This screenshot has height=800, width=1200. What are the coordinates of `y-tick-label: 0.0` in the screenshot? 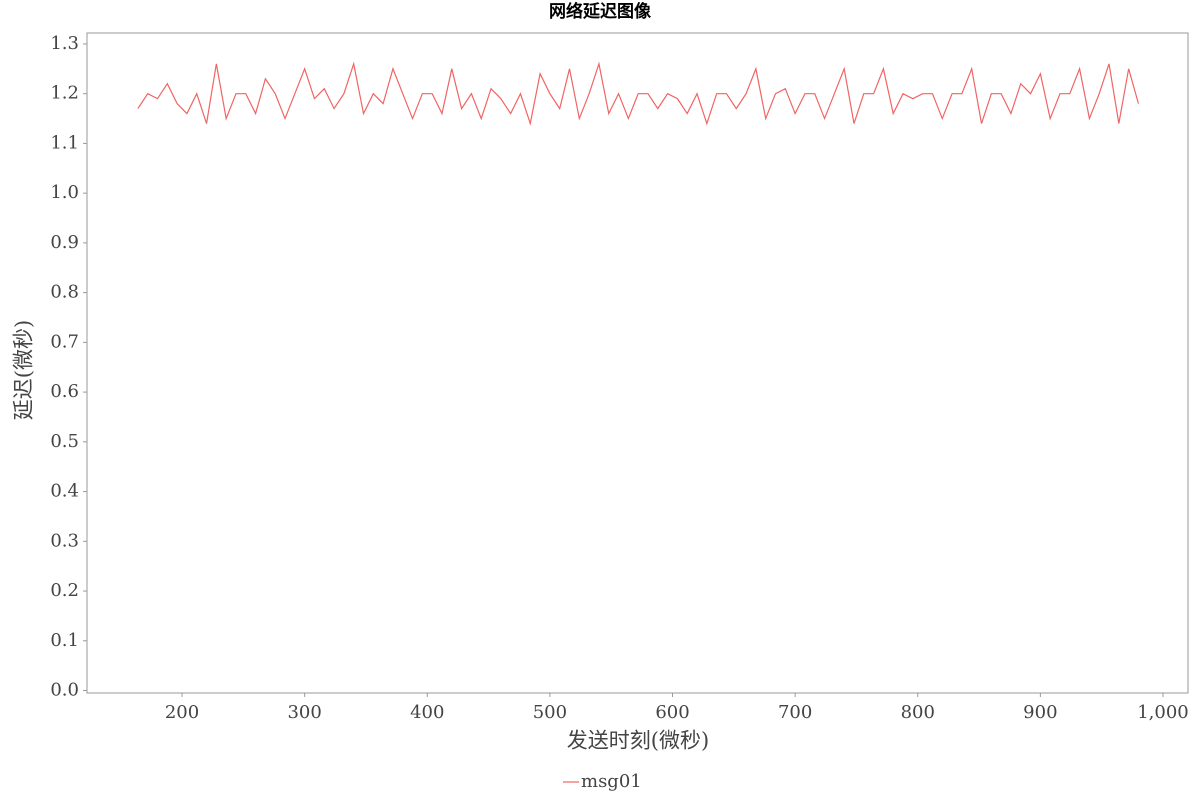 It's located at (64, 690).